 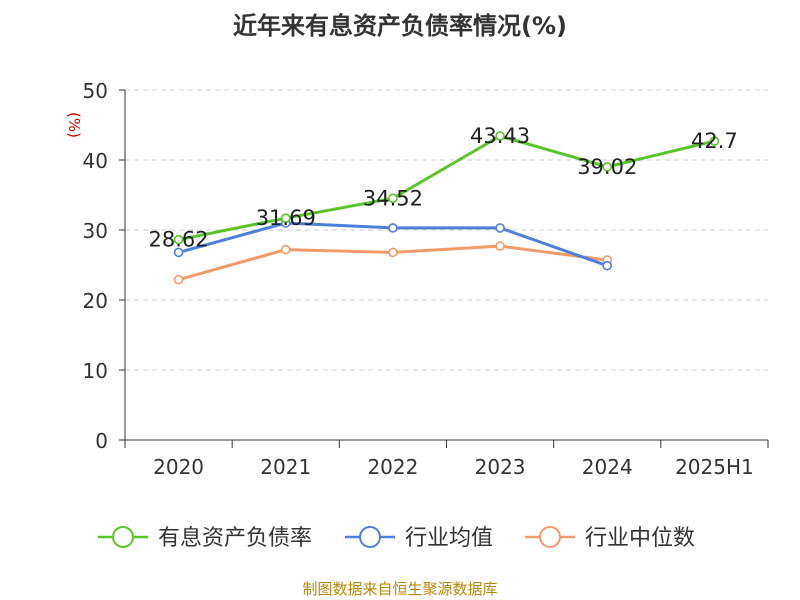 I want to click on series-line, so click(x=446, y=188).